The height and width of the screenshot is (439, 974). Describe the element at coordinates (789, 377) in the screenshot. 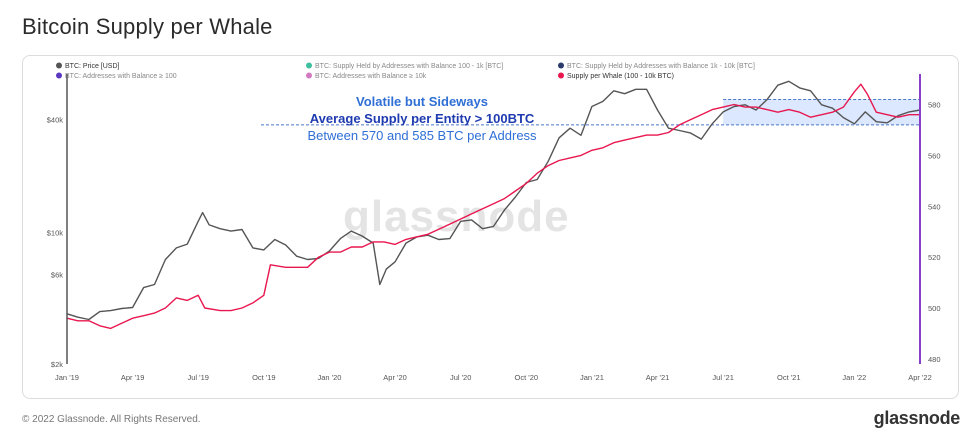

I see `x-tick-label: Oct '21` at that location.